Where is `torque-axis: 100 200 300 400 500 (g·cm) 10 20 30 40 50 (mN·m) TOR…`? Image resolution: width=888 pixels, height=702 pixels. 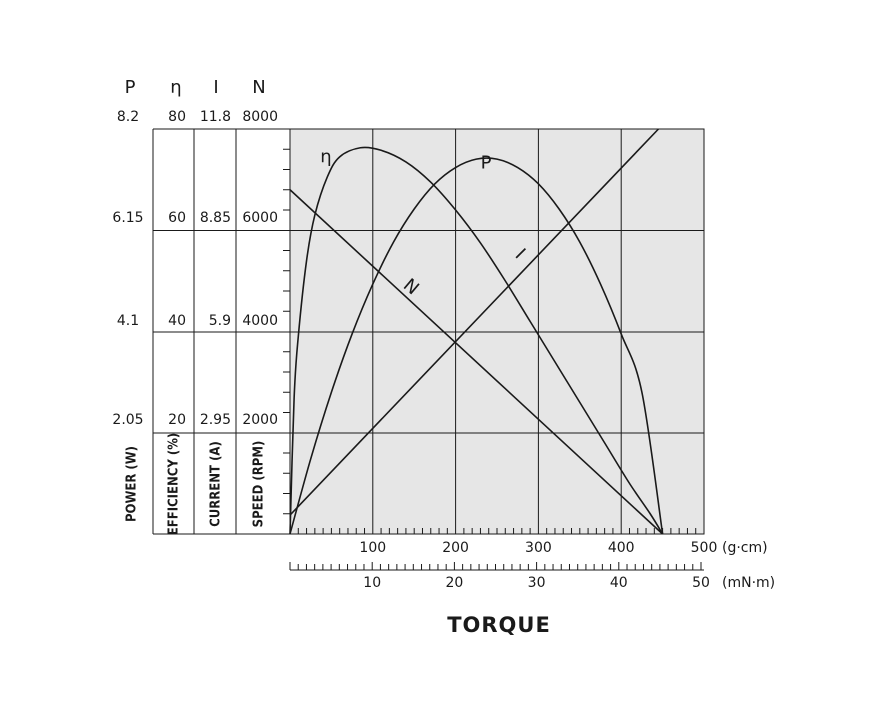
torque-axis: 100 200 300 400 500 (g·cm) 10 20 30 40 50 (mN·m) TOR… is located at coordinates (532, 582).